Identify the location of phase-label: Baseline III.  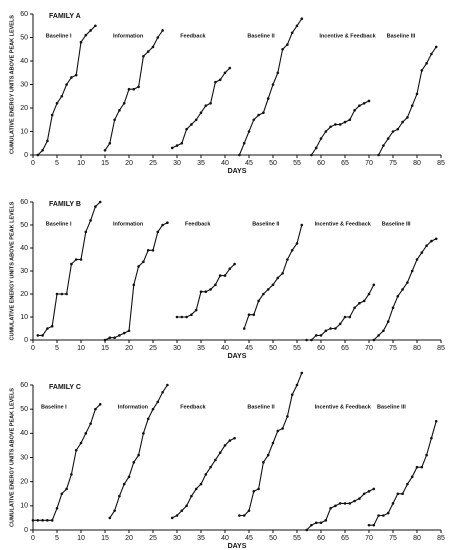
(401, 36).